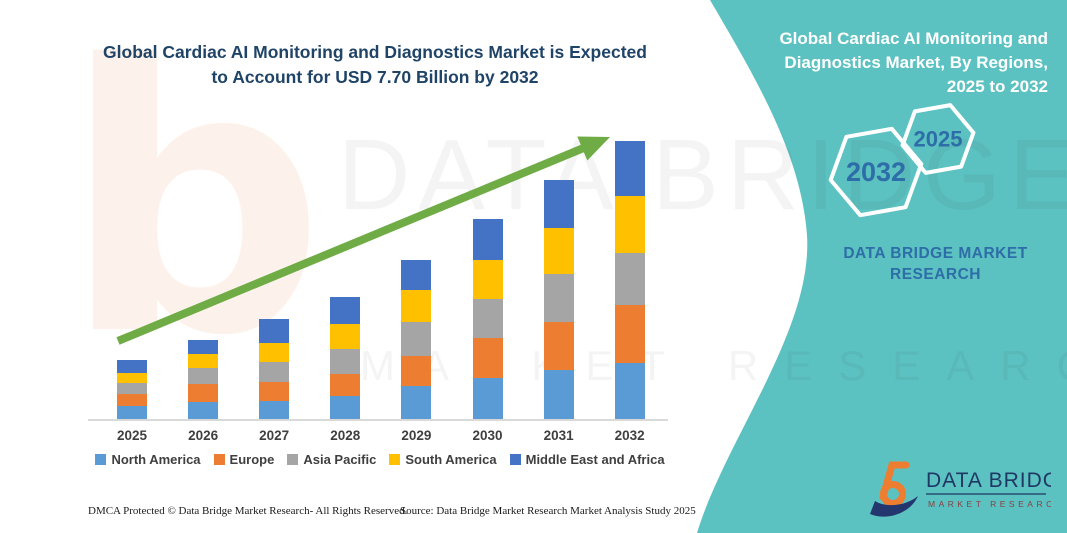 This screenshot has height=533, width=1067. I want to click on legend-item: South America, so click(443, 459).